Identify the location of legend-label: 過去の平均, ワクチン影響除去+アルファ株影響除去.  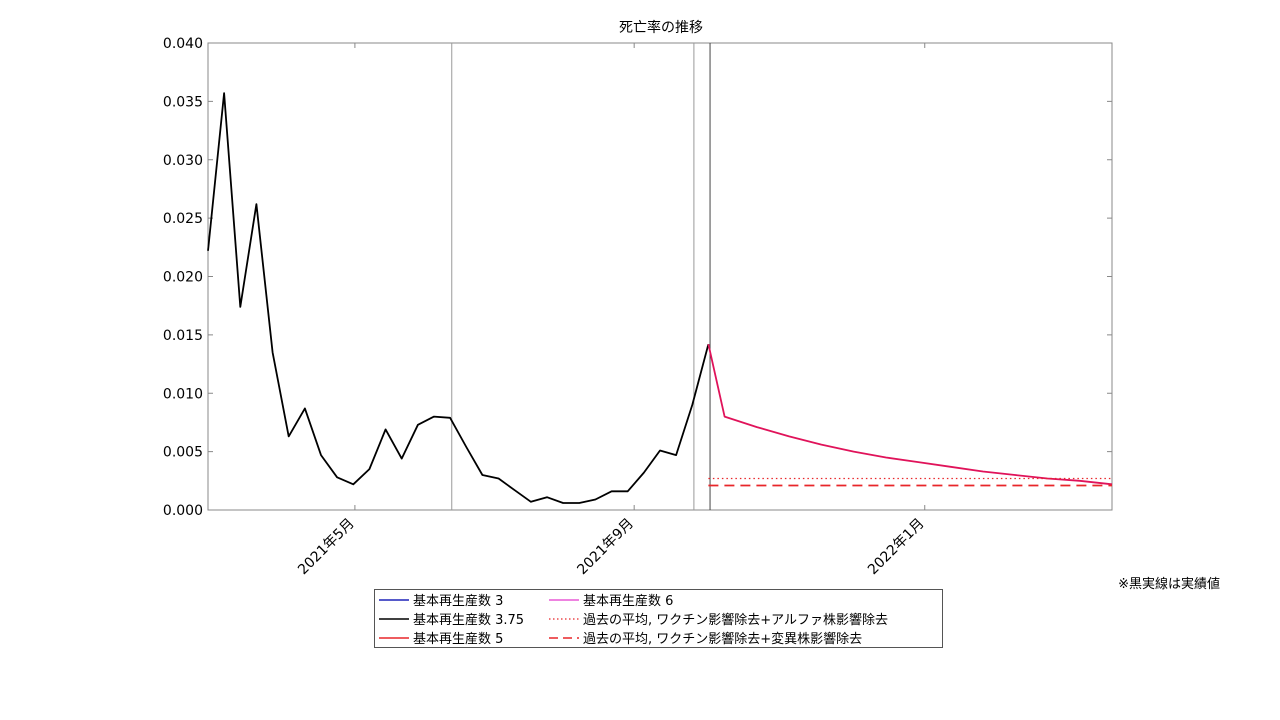
(736, 620).